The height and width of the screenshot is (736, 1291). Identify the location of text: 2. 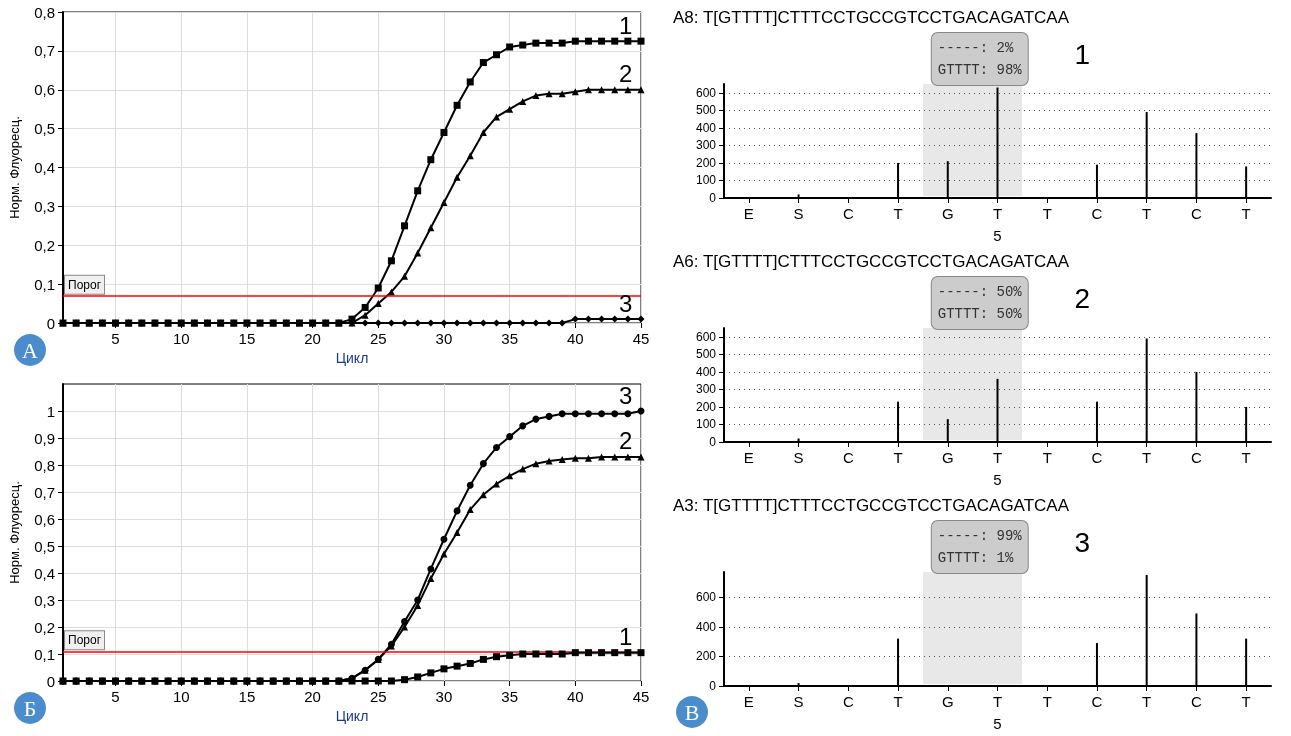
(1082, 298).